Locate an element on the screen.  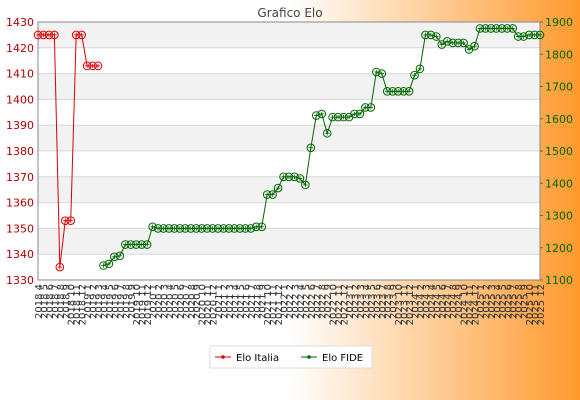
x-tick-label: 2018 10 is located at coordinates (72, 304).